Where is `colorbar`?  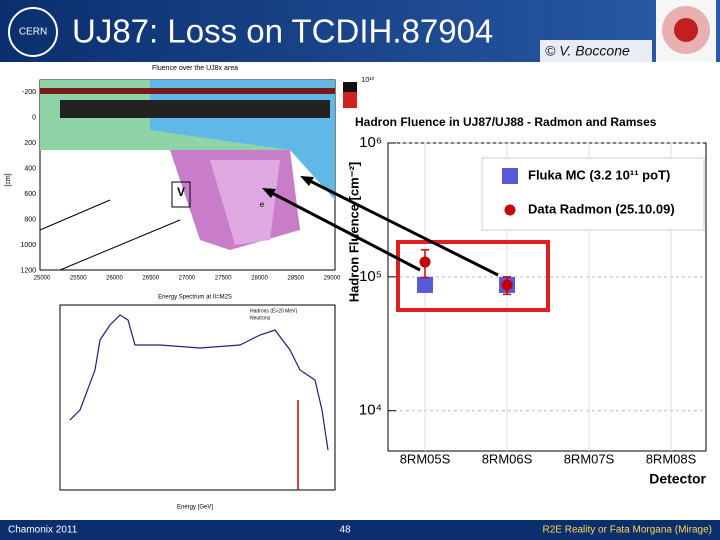
colorbar is located at coordinates (350, 87).